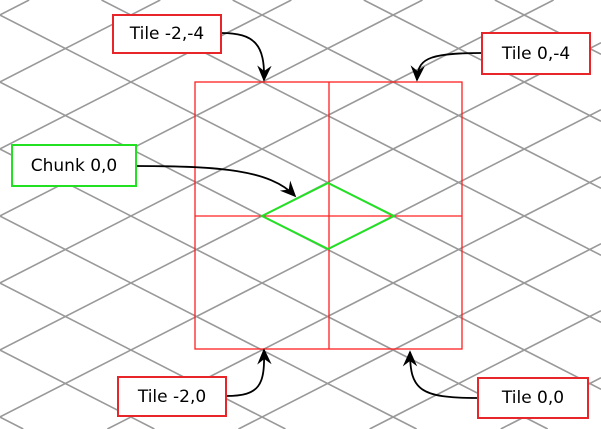 The image size is (601, 429). What do you see at coordinates (74, 165) in the screenshot?
I see `label-chunk-0-0: Chunk 0,0` at bounding box center [74, 165].